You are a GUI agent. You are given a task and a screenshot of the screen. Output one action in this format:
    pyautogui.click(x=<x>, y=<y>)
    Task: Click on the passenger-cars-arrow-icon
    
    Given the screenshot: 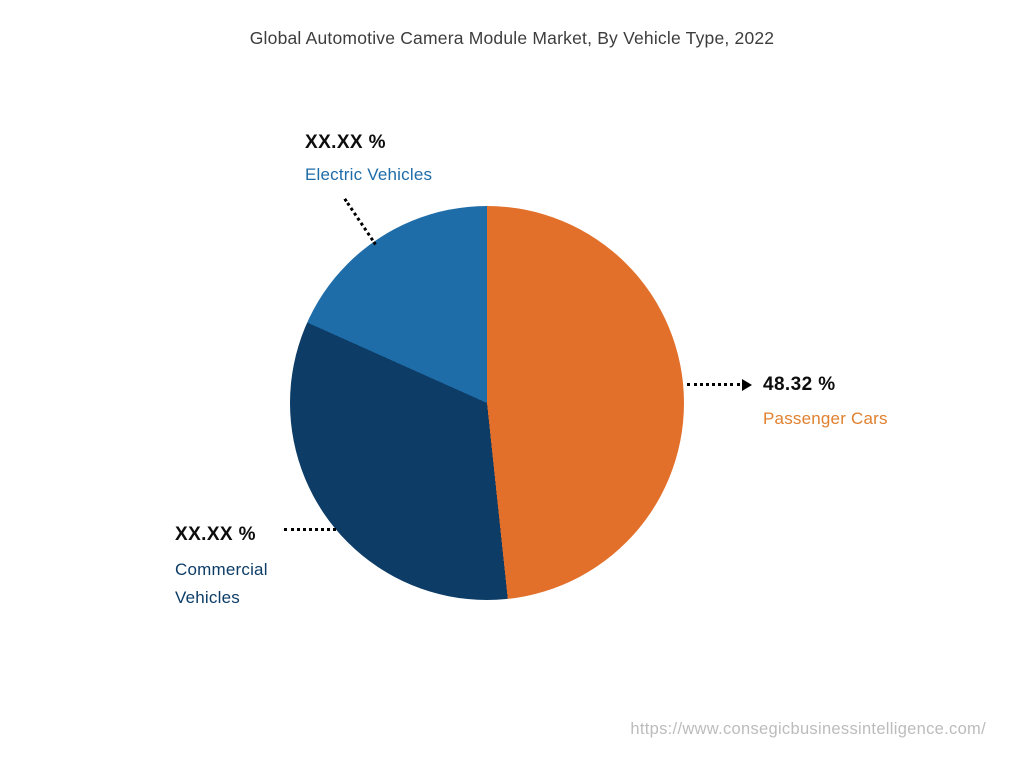 What is the action you would take?
    pyautogui.click(x=747, y=385)
    